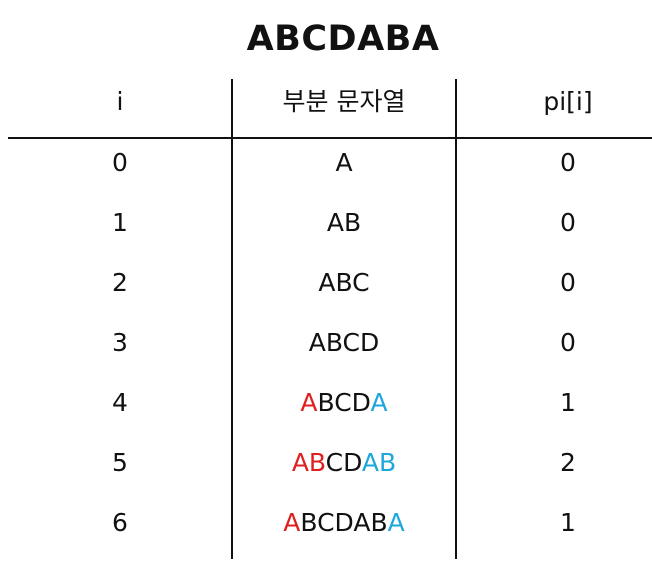  I want to click on index-cell: 0, so click(120, 162).